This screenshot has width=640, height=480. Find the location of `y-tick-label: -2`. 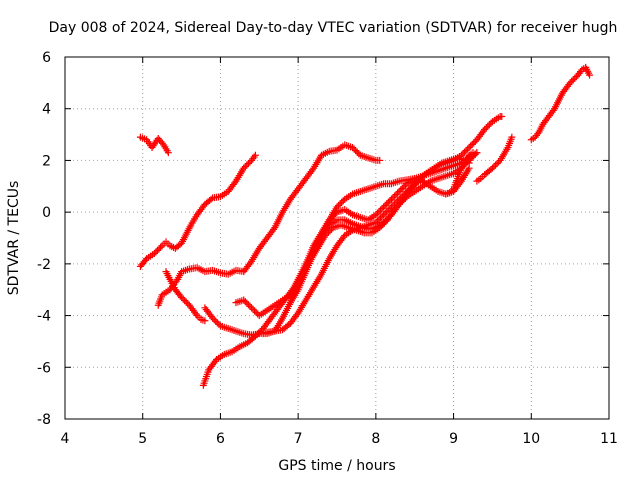

y-tick-label: -2 is located at coordinates (44, 265).